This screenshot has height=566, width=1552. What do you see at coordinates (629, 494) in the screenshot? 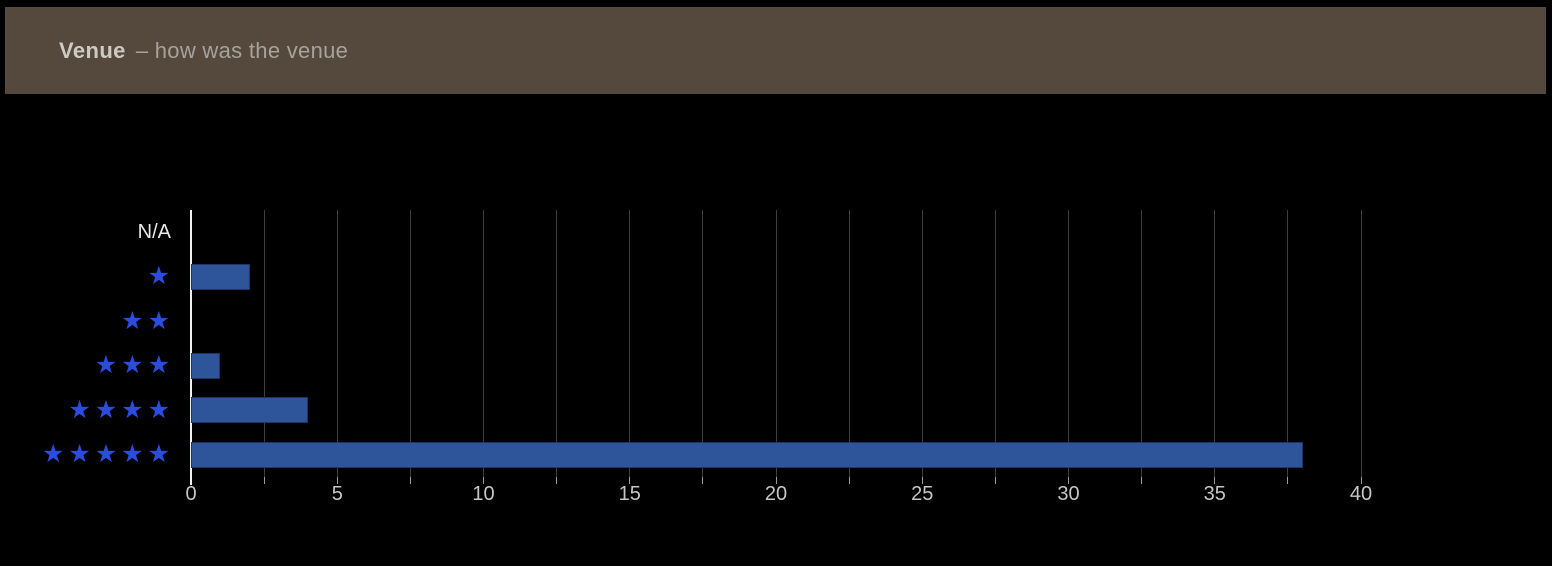
I see `x-tick-label: 15` at bounding box center [629, 494].